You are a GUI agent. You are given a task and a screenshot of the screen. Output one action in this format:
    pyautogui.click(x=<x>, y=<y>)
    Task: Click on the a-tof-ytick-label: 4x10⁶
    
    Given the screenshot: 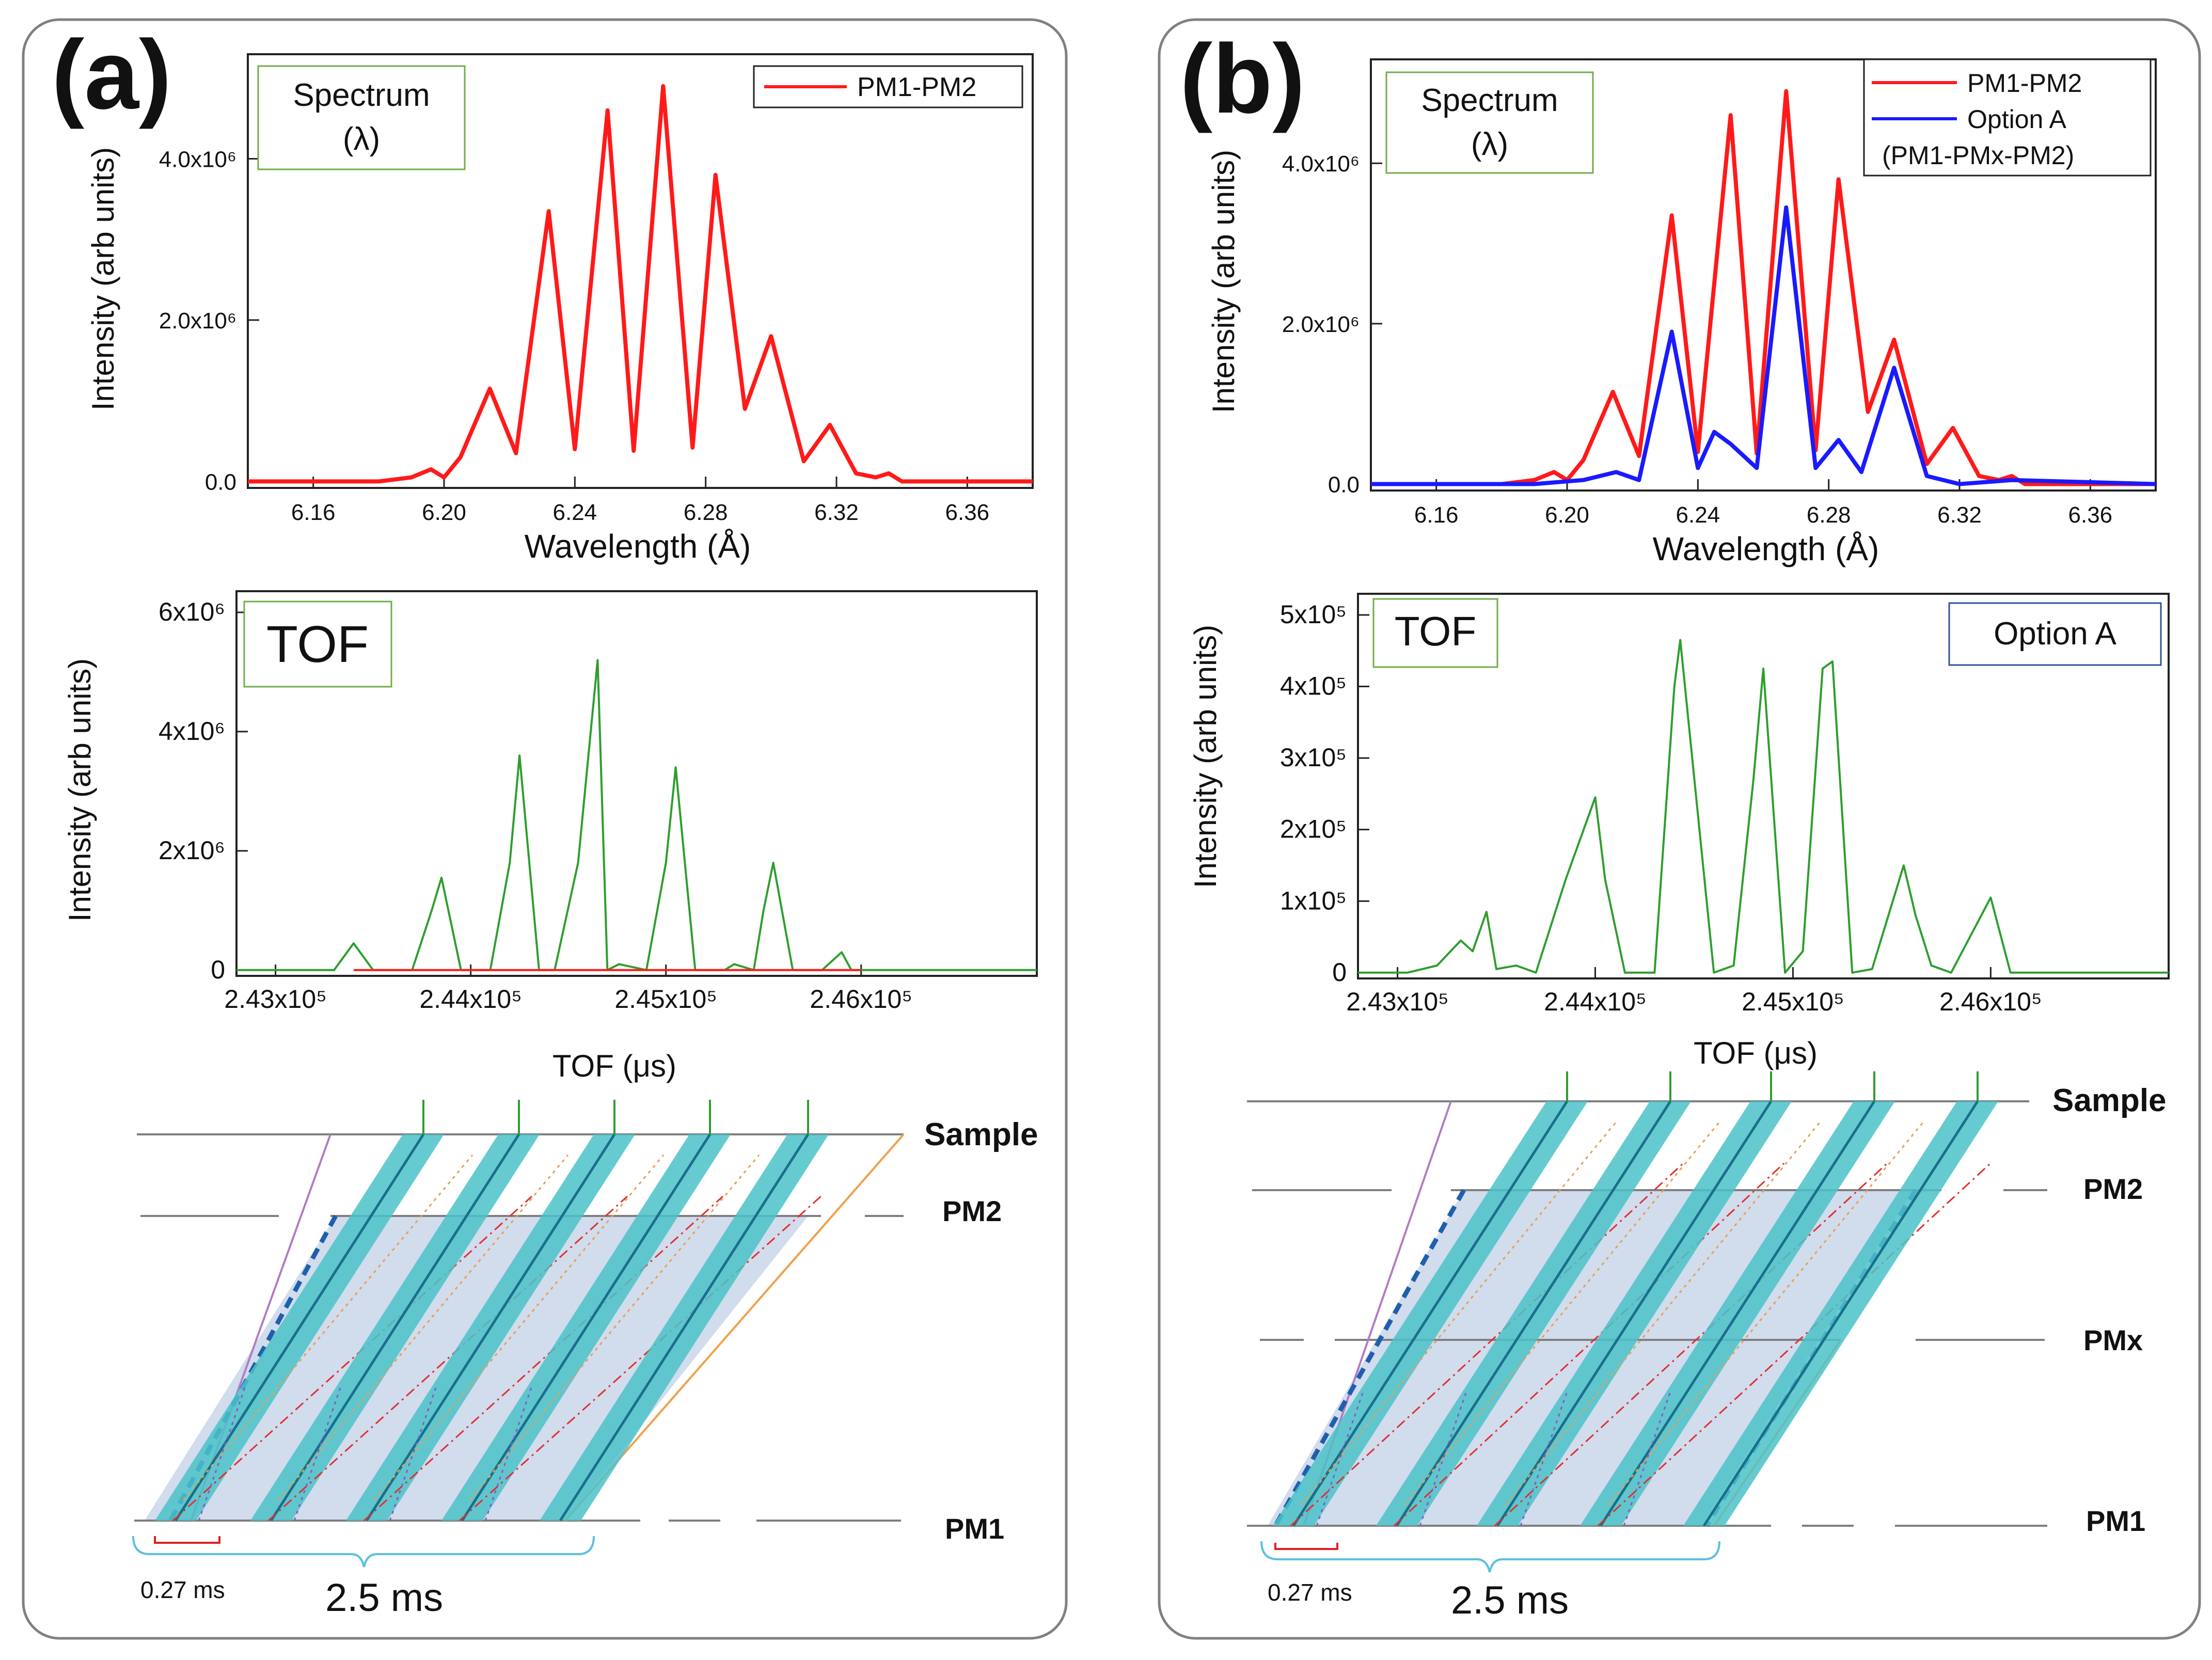 What is the action you would take?
    pyautogui.click(x=192, y=731)
    